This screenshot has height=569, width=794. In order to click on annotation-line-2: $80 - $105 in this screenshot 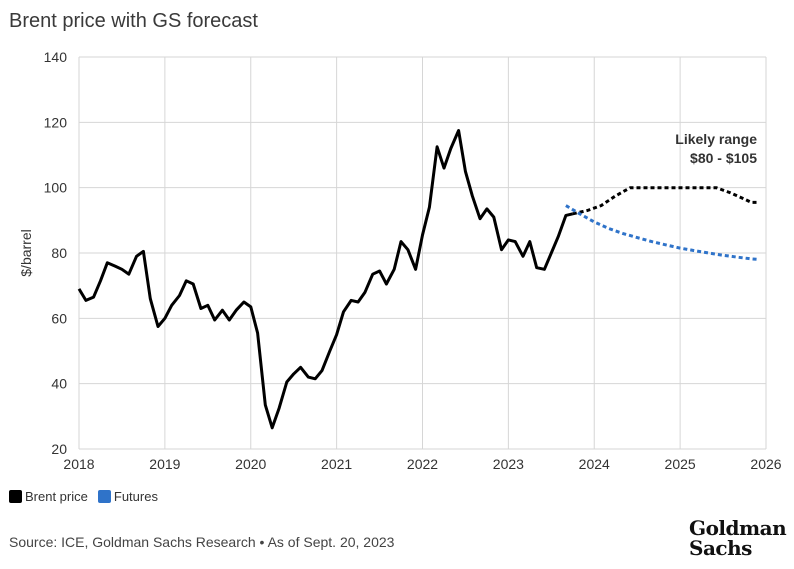, I will do `click(723, 158)`.